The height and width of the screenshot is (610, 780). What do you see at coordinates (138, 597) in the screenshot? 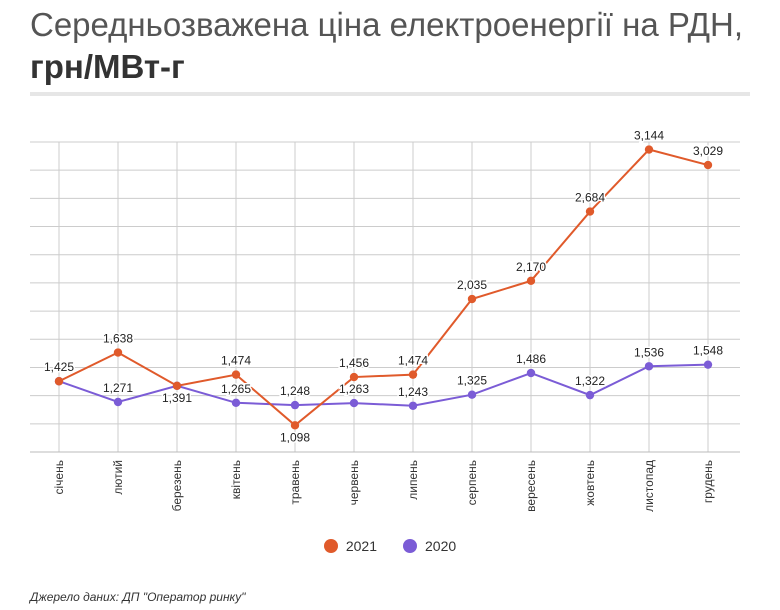
I see `source-note: Джерело даних: ДП "Оператор ринку"` at bounding box center [138, 597].